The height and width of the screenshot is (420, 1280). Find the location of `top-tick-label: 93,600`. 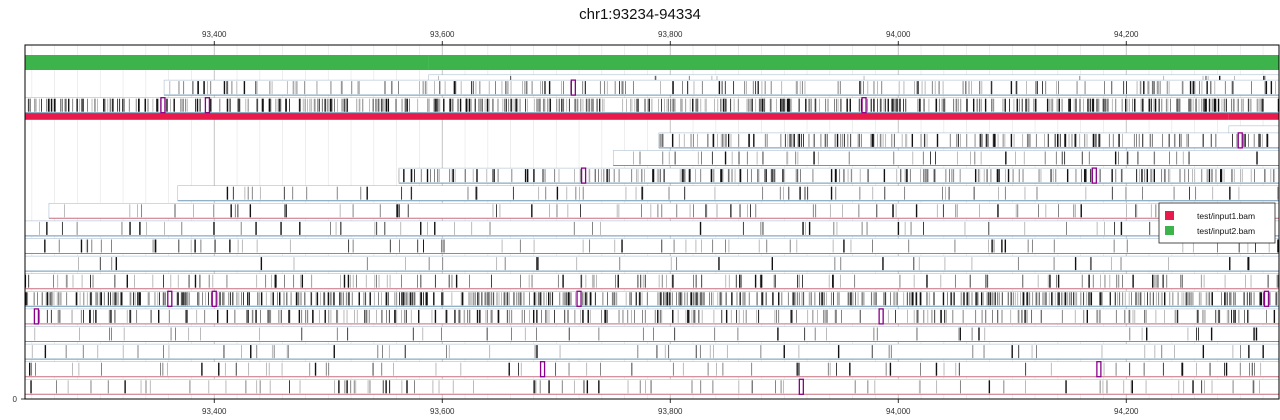

top-tick-label: 93,600 is located at coordinates (442, 34).